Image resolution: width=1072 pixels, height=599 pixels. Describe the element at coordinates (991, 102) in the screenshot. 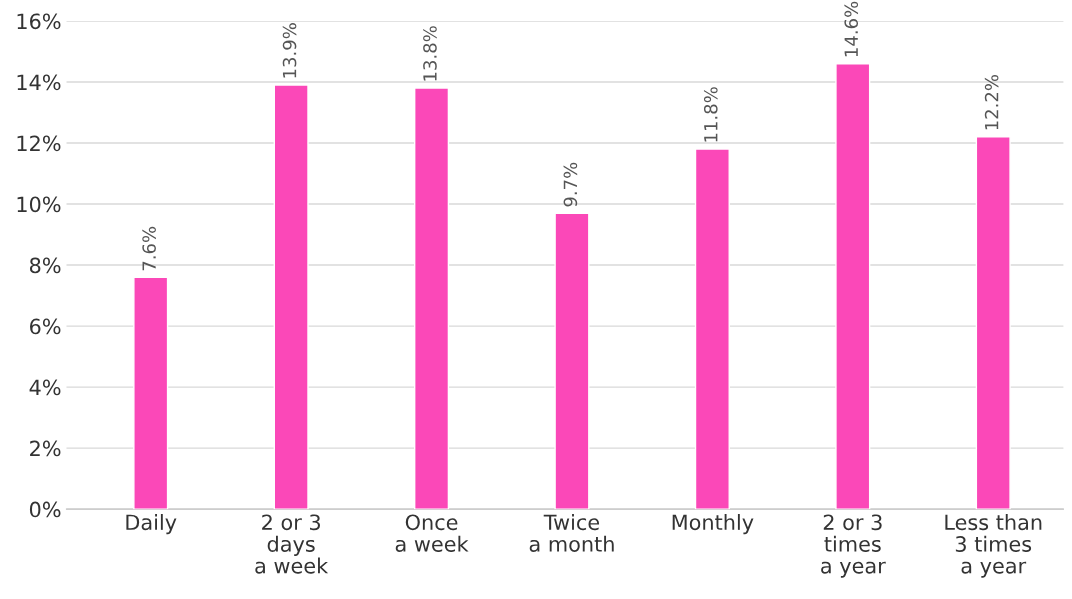

I see `data-label: 12.2%` at that location.